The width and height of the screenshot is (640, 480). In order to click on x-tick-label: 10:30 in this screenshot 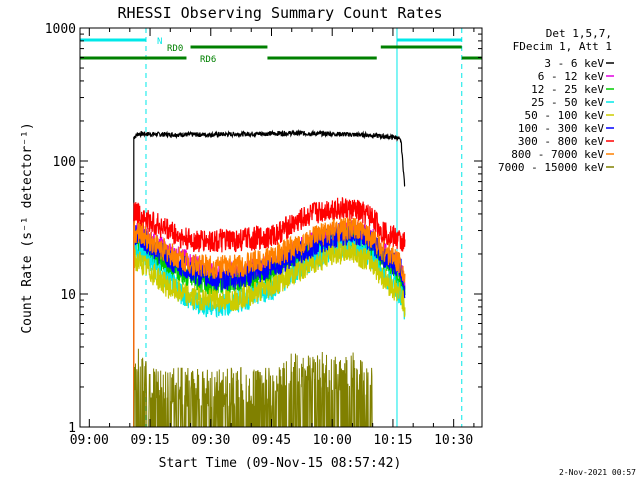, I will do `click(453, 440)`.